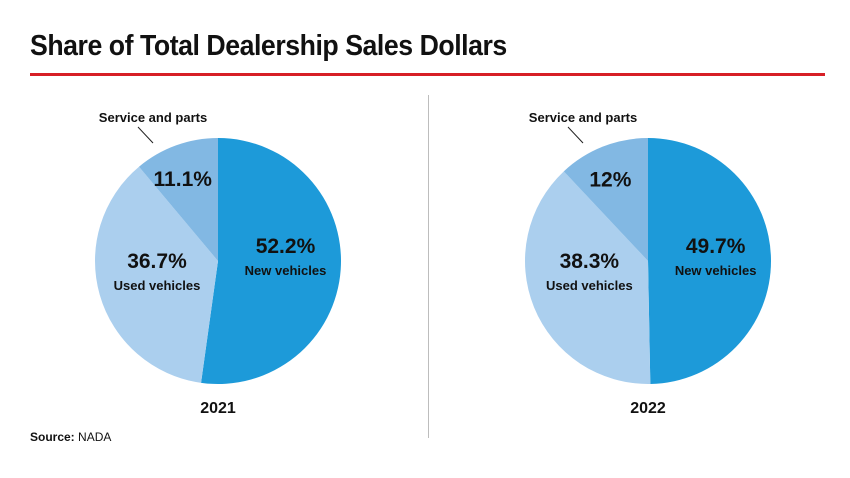 This screenshot has height=478, width=850. Describe the element at coordinates (183, 179) in the screenshot. I see `value-label-service-and-parts: 11.1%` at that location.